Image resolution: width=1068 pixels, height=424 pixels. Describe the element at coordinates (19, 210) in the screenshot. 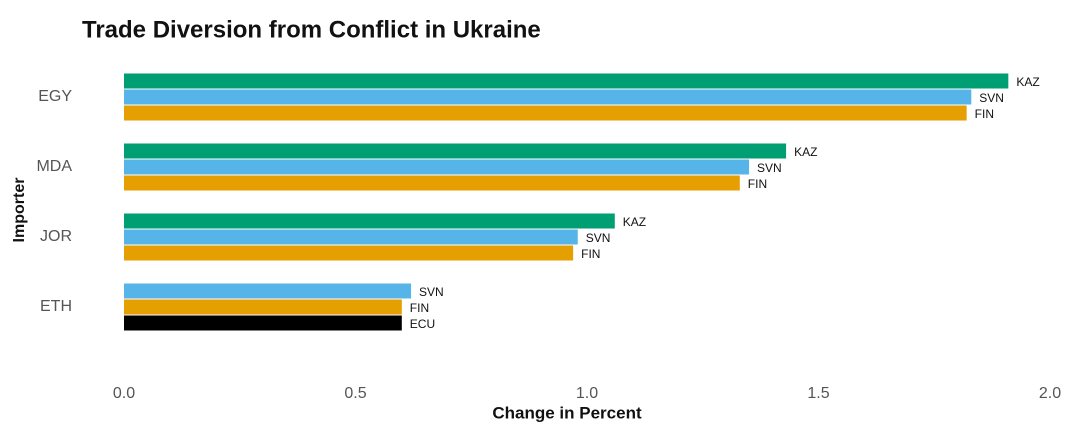

I see `y-axis-title: Importer` at that location.